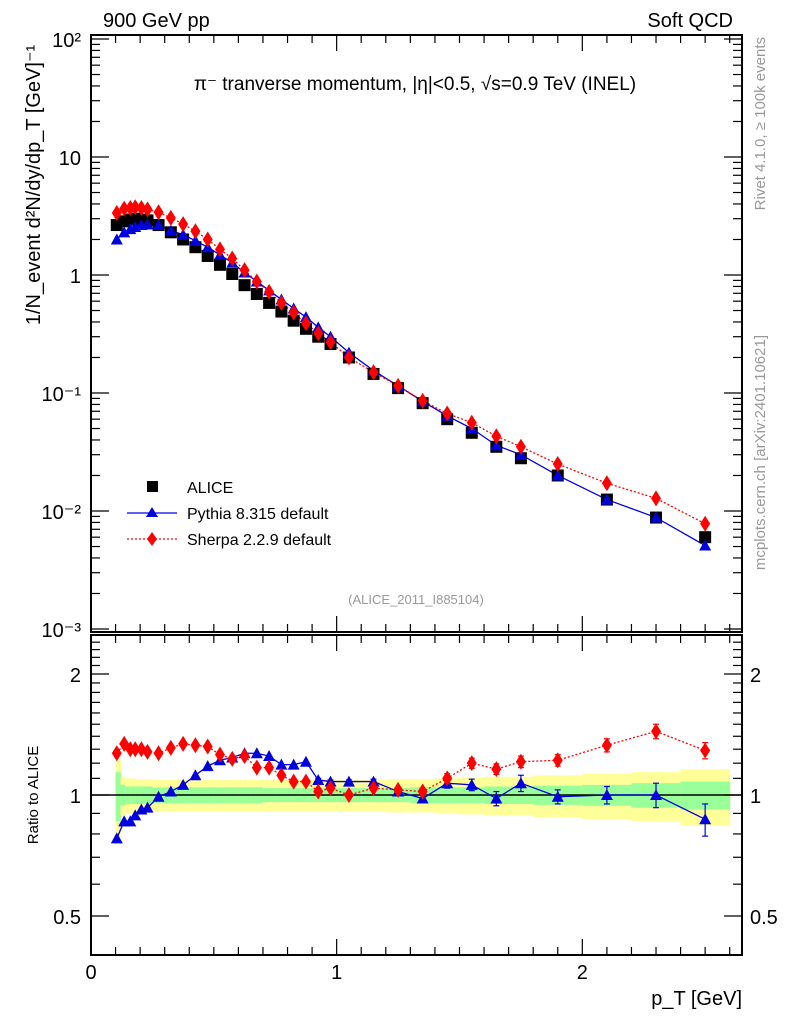  What do you see at coordinates (152, 486) in the screenshot?
I see `legend-marker-alice` at bounding box center [152, 486].